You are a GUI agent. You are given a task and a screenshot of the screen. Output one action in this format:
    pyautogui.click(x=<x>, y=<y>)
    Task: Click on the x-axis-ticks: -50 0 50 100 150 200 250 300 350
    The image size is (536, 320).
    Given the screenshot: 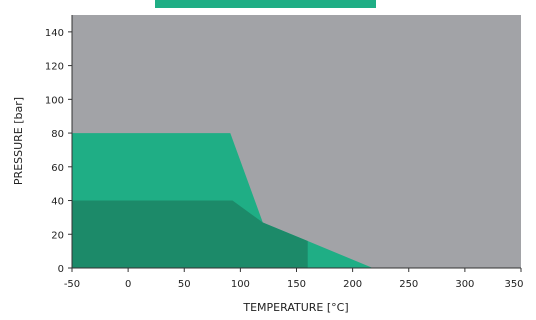 What is the action you would take?
    pyautogui.click(x=294, y=279)
    